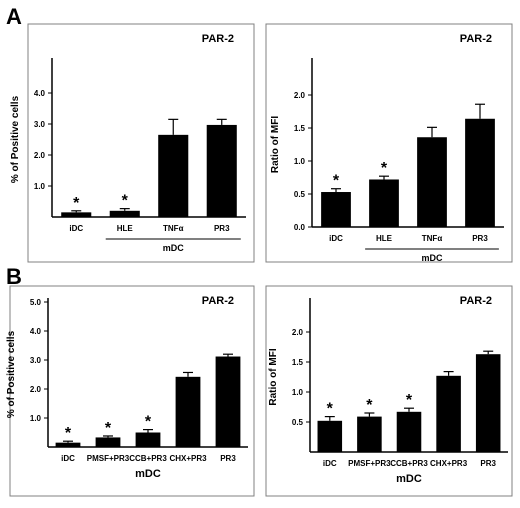 The height and width of the screenshot is (508, 520). Describe the element at coordinates (14, 276) in the screenshot. I see `panel-label-b: B` at that location.